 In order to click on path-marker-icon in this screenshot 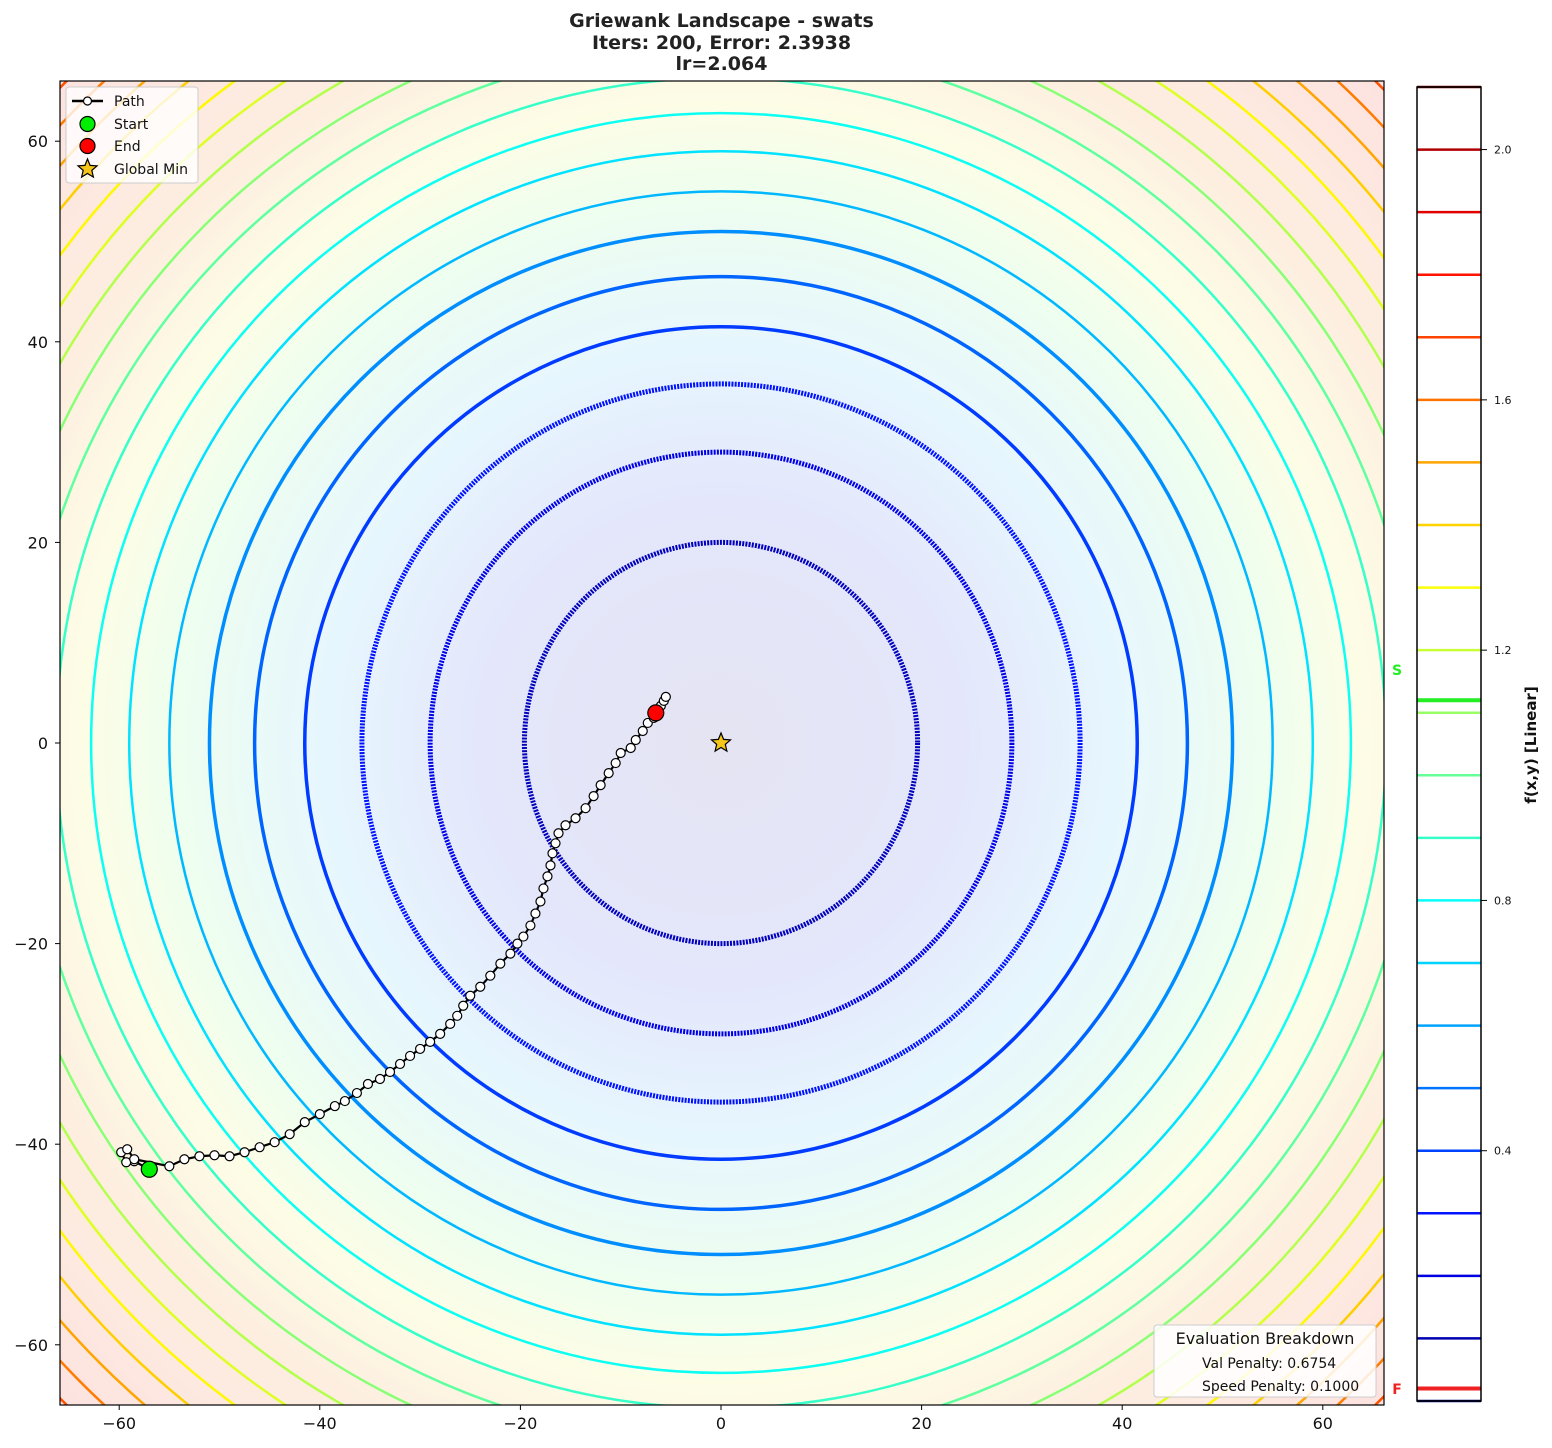, I will do `click(87, 101)`.